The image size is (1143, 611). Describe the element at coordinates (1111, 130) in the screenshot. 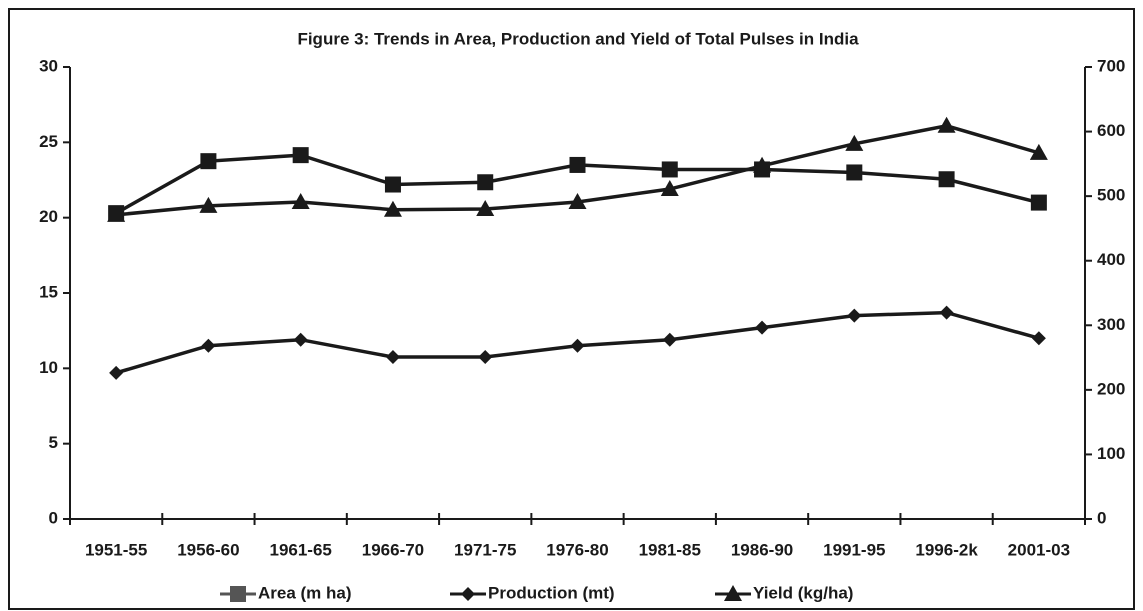

I see `y2-tick-label: 600` at that location.